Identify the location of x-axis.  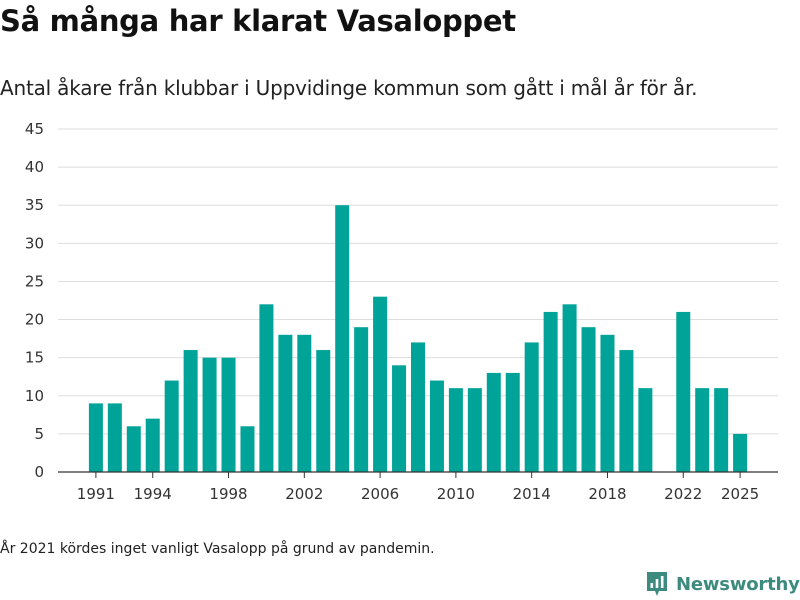
(418, 474).